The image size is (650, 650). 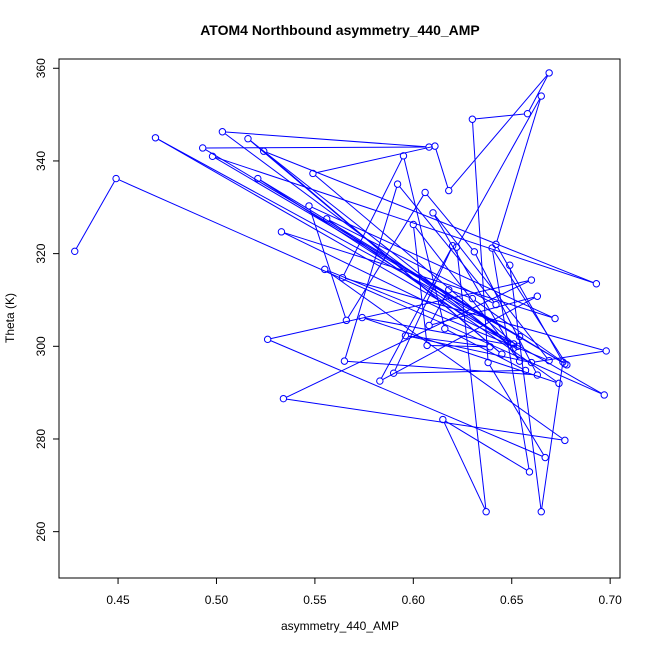 What do you see at coordinates (340, 30) in the screenshot?
I see `chart-title: ATOM4 Northbound asymmetry_440_AMP` at bounding box center [340, 30].